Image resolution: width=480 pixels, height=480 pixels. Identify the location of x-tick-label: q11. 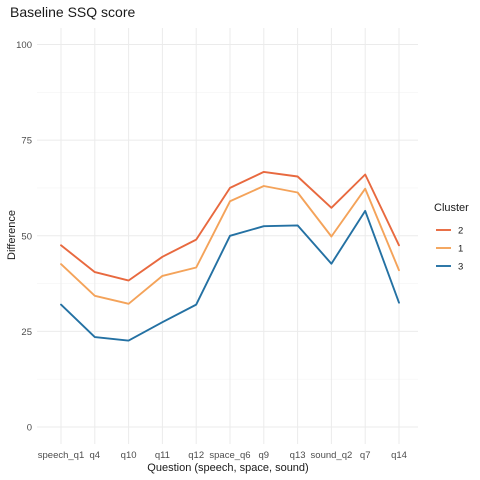
(162, 455).